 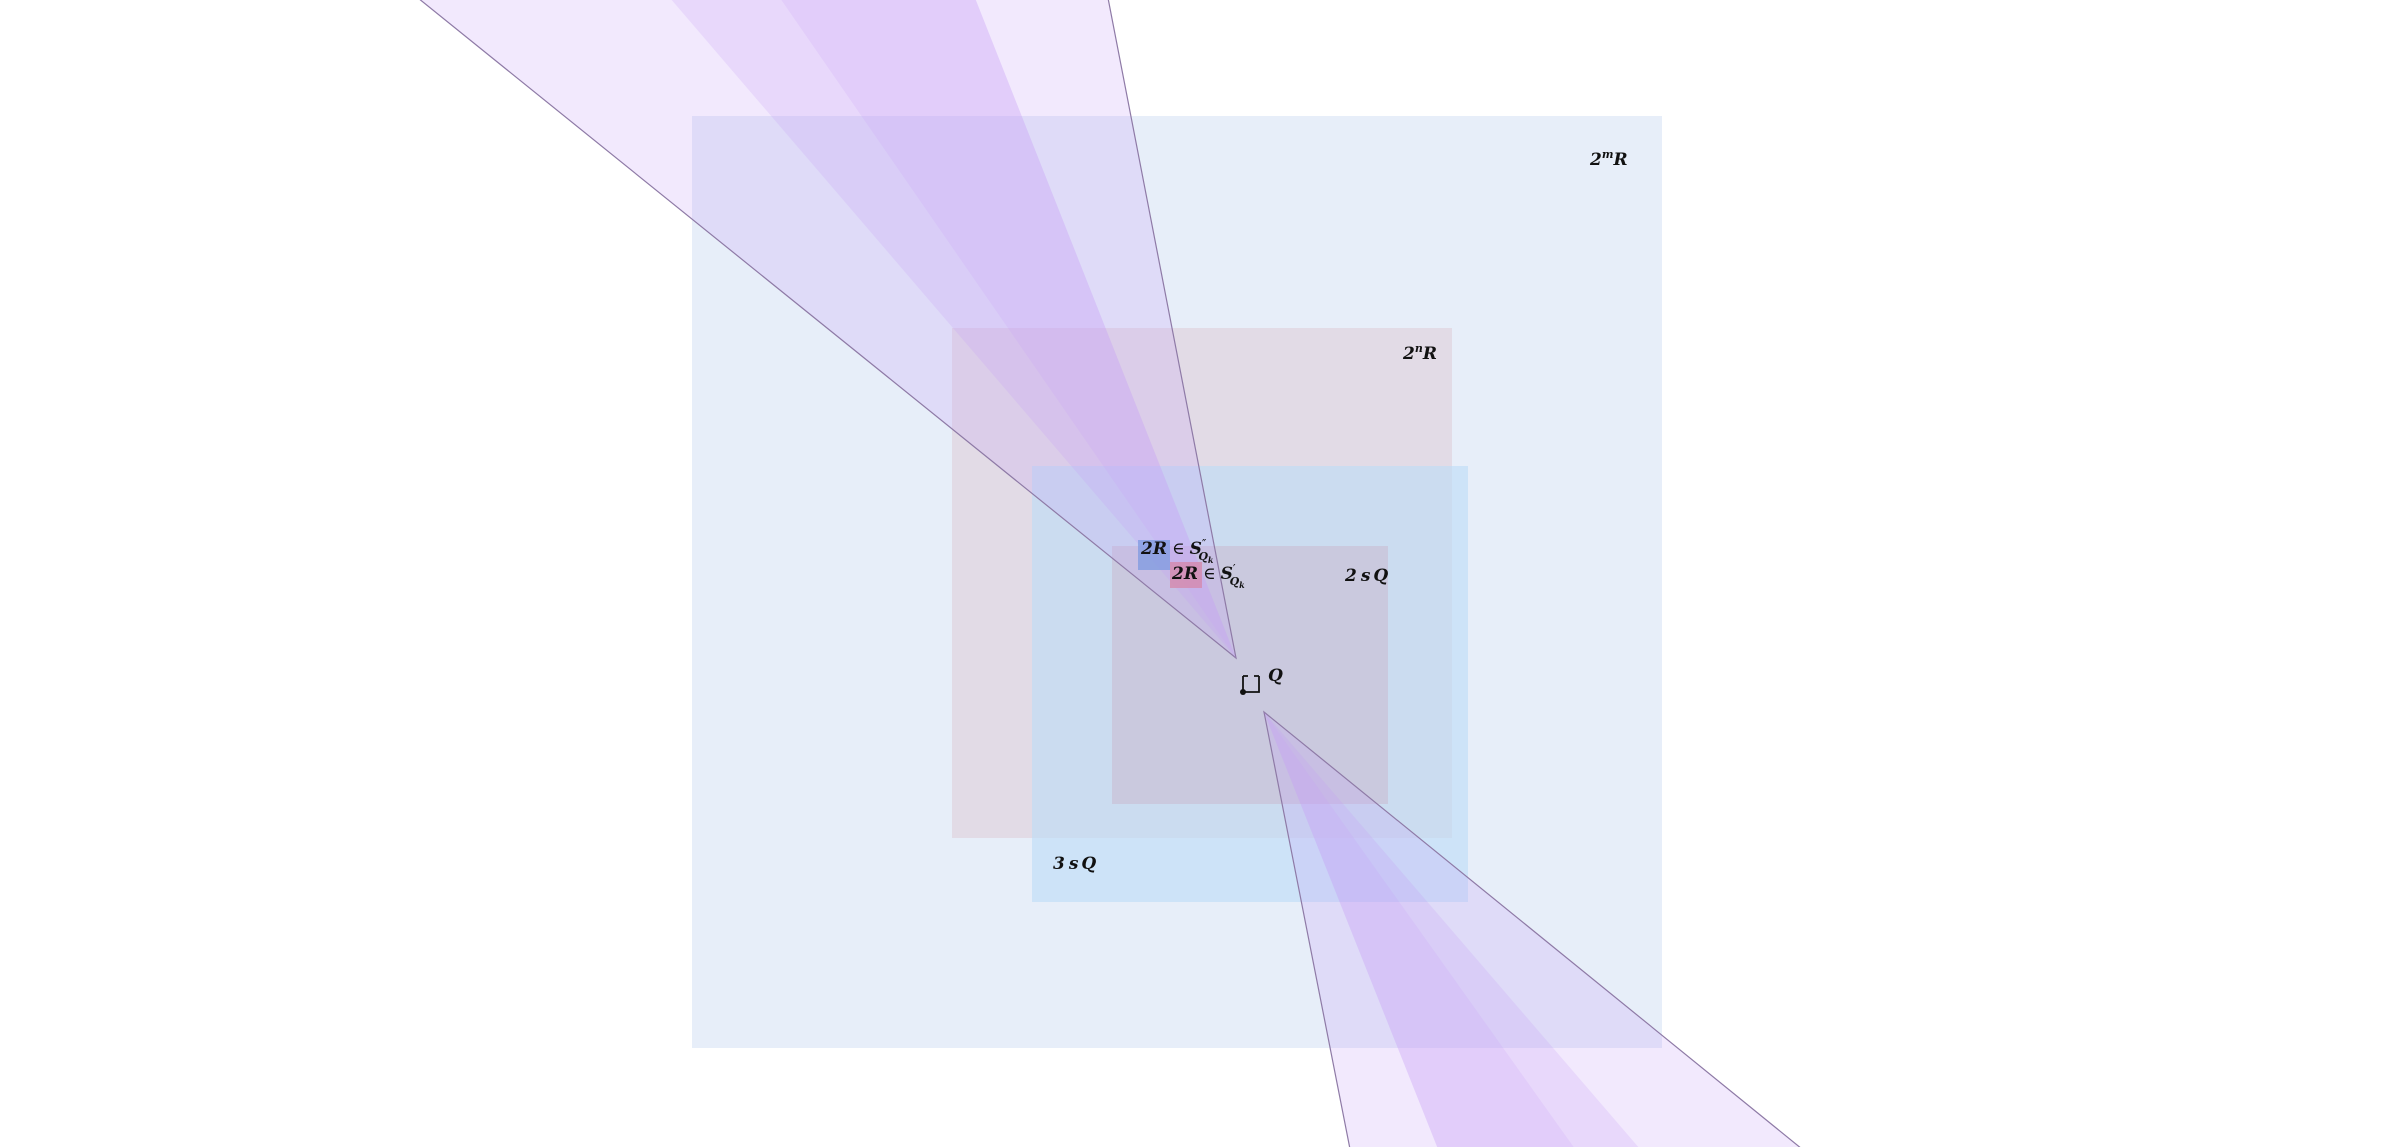 What do you see at coordinates (1208, 576) in the screenshot?
I see `label-2R-in-S-prime: 2R ∈ S′ Qk` at bounding box center [1208, 576].